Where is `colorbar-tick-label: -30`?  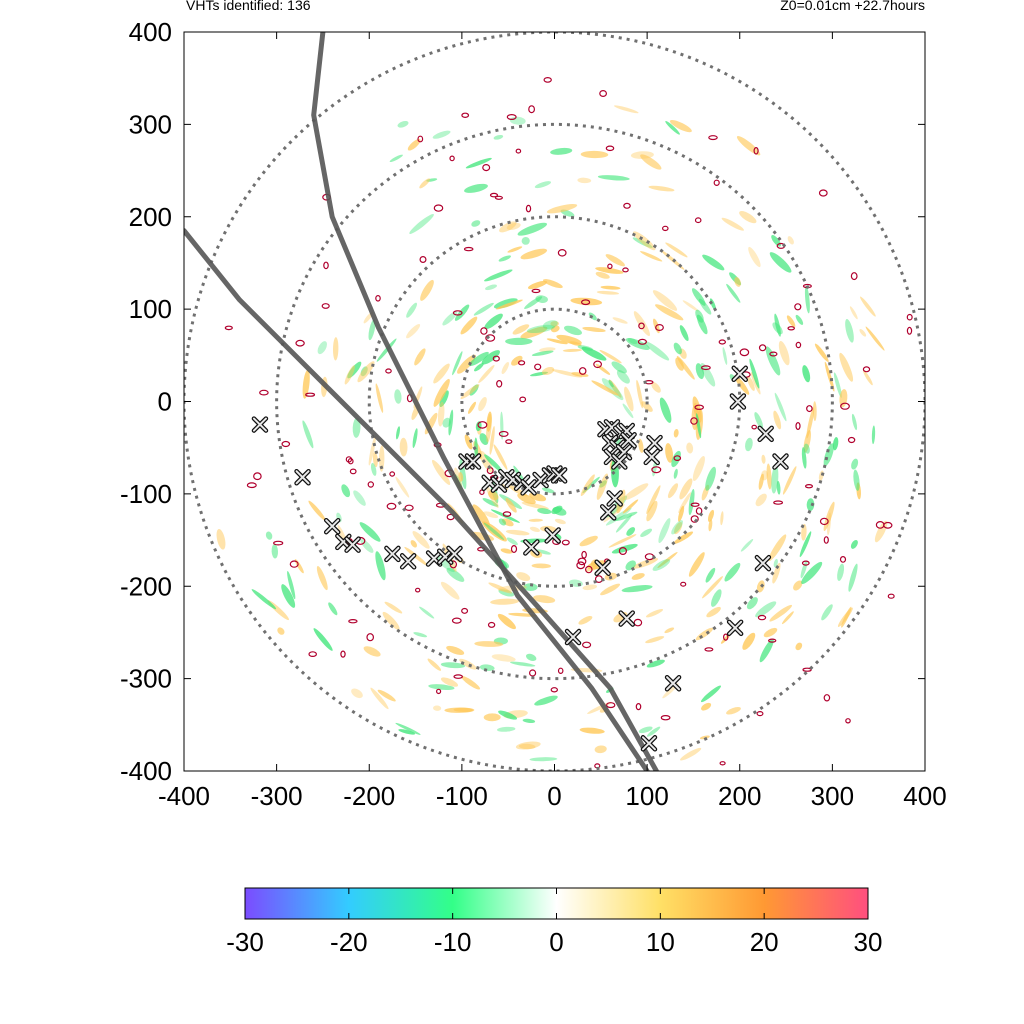
colorbar-tick-label: -30 is located at coordinates (245, 942).